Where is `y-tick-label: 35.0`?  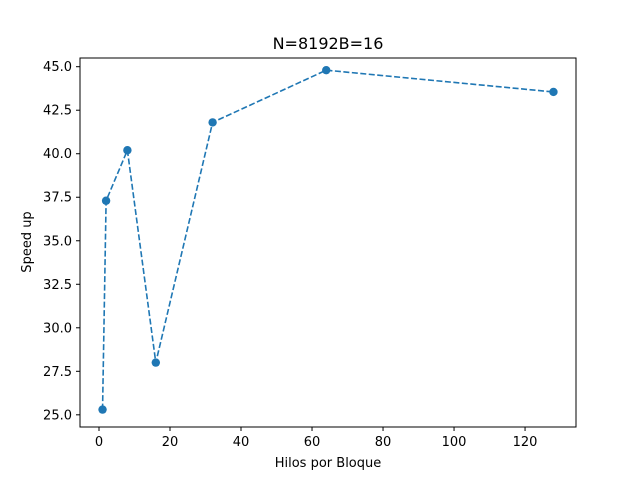
y-tick-label: 35.0 is located at coordinates (57, 241).